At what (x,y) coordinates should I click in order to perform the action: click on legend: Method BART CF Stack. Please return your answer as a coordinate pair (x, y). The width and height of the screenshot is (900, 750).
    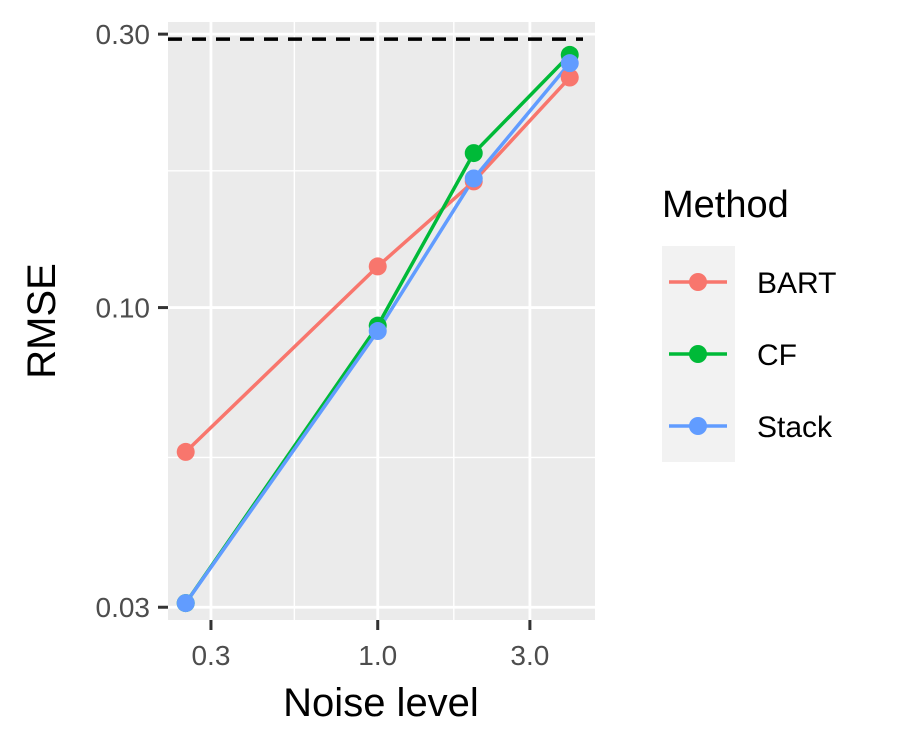
    Looking at the image, I should click on (749, 323).